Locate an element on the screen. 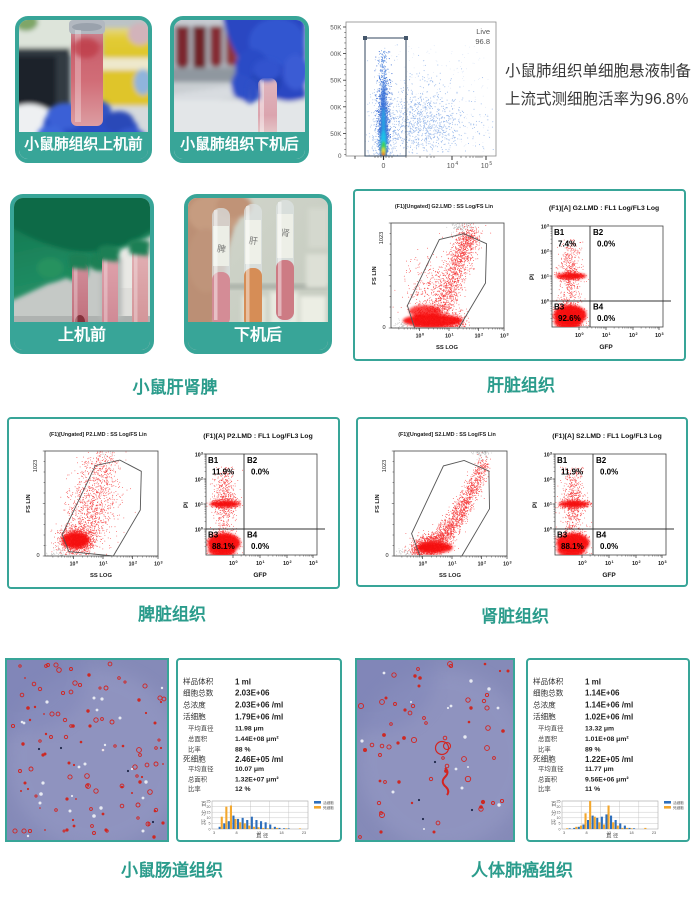 The height and width of the screenshot is (900, 700). svg-text: 细胞总数 is located at coordinates (198, 692).